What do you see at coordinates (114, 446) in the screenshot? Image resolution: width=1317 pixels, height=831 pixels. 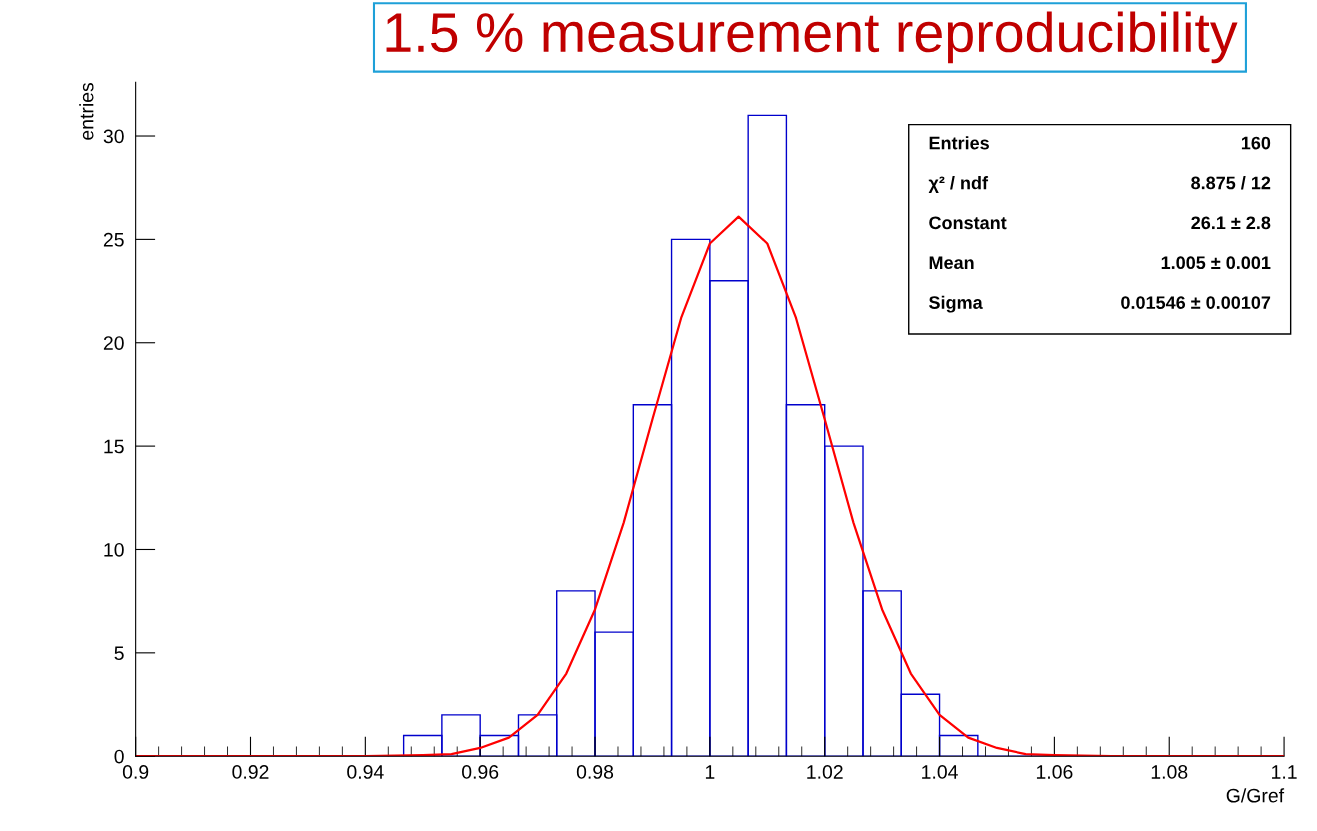 I see `y-tick-label: 15` at bounding box center [114, 446].